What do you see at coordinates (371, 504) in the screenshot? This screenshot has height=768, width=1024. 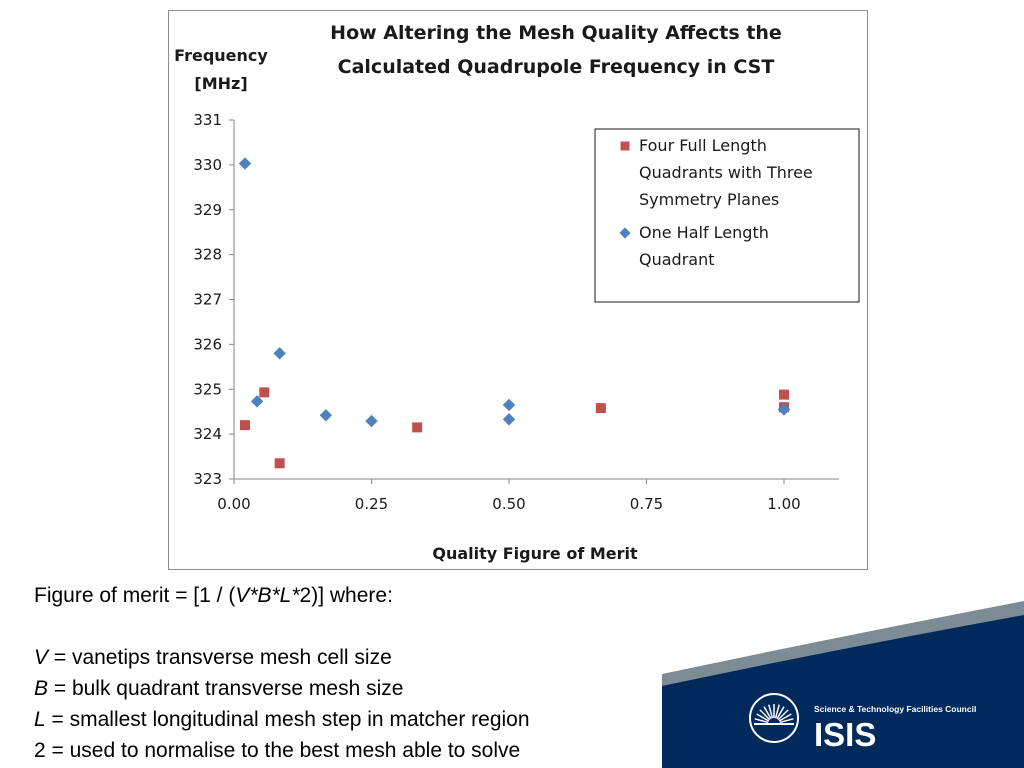 I see `x-tick-label: 0.25` at bounding box center [371, 504].